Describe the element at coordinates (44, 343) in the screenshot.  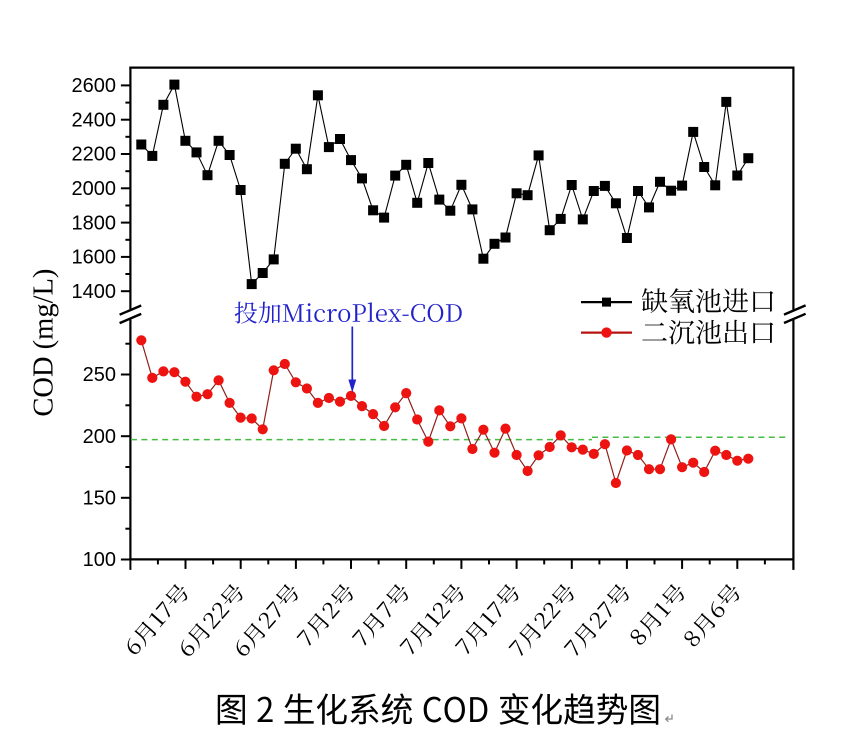
I see `svg-text: COD (mg/L)` at that location.